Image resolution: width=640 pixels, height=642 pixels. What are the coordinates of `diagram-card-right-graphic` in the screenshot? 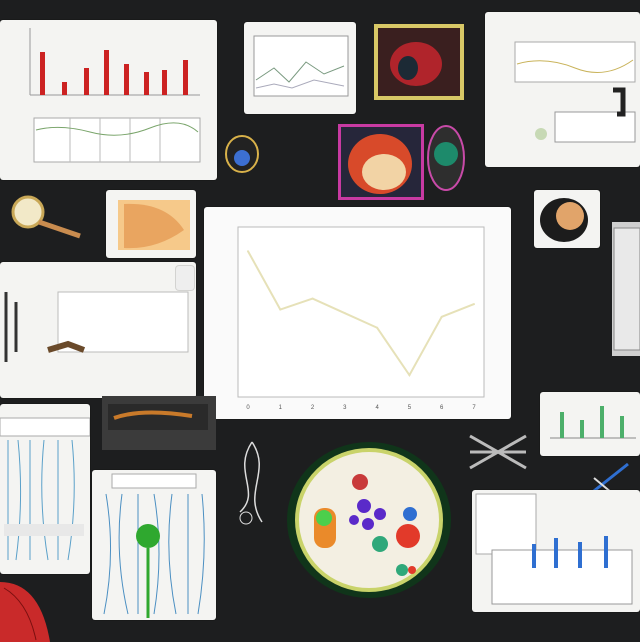 It's located at (575, 92).